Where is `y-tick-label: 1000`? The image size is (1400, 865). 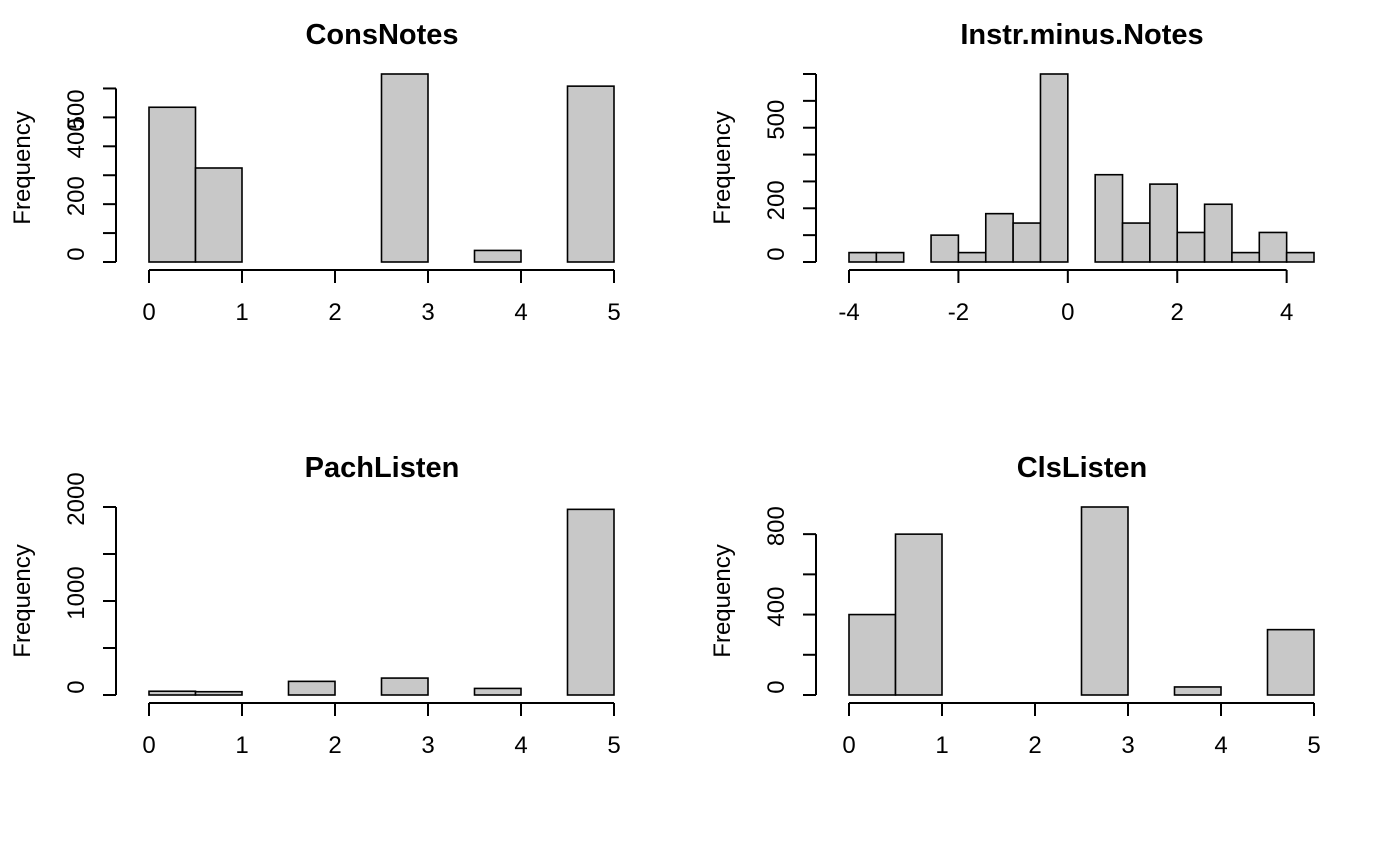 y-tick-label: 1000 is located at coordinates (76, 592).